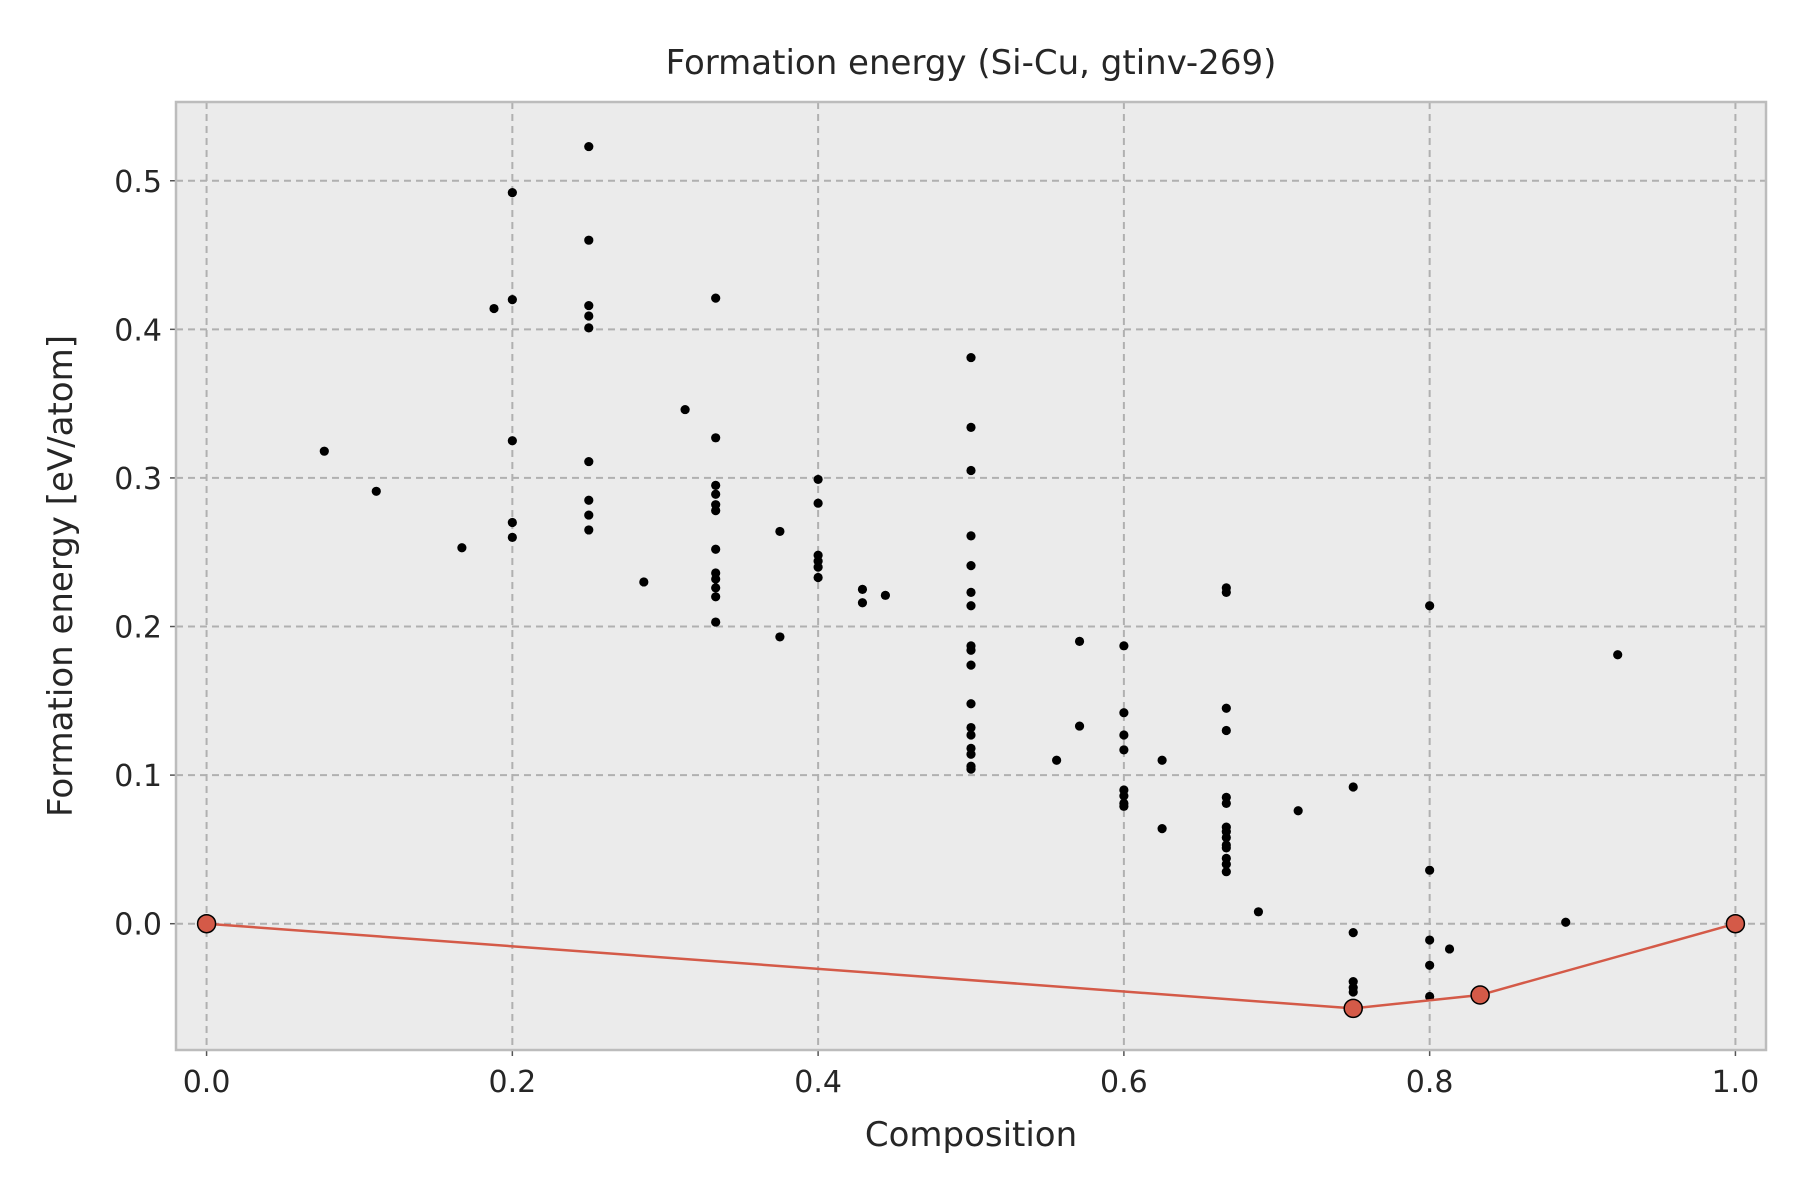 This screenshot has width=1800, height=1200. I want to click on x-tick-label: 0.8, so click(1430, 1082).